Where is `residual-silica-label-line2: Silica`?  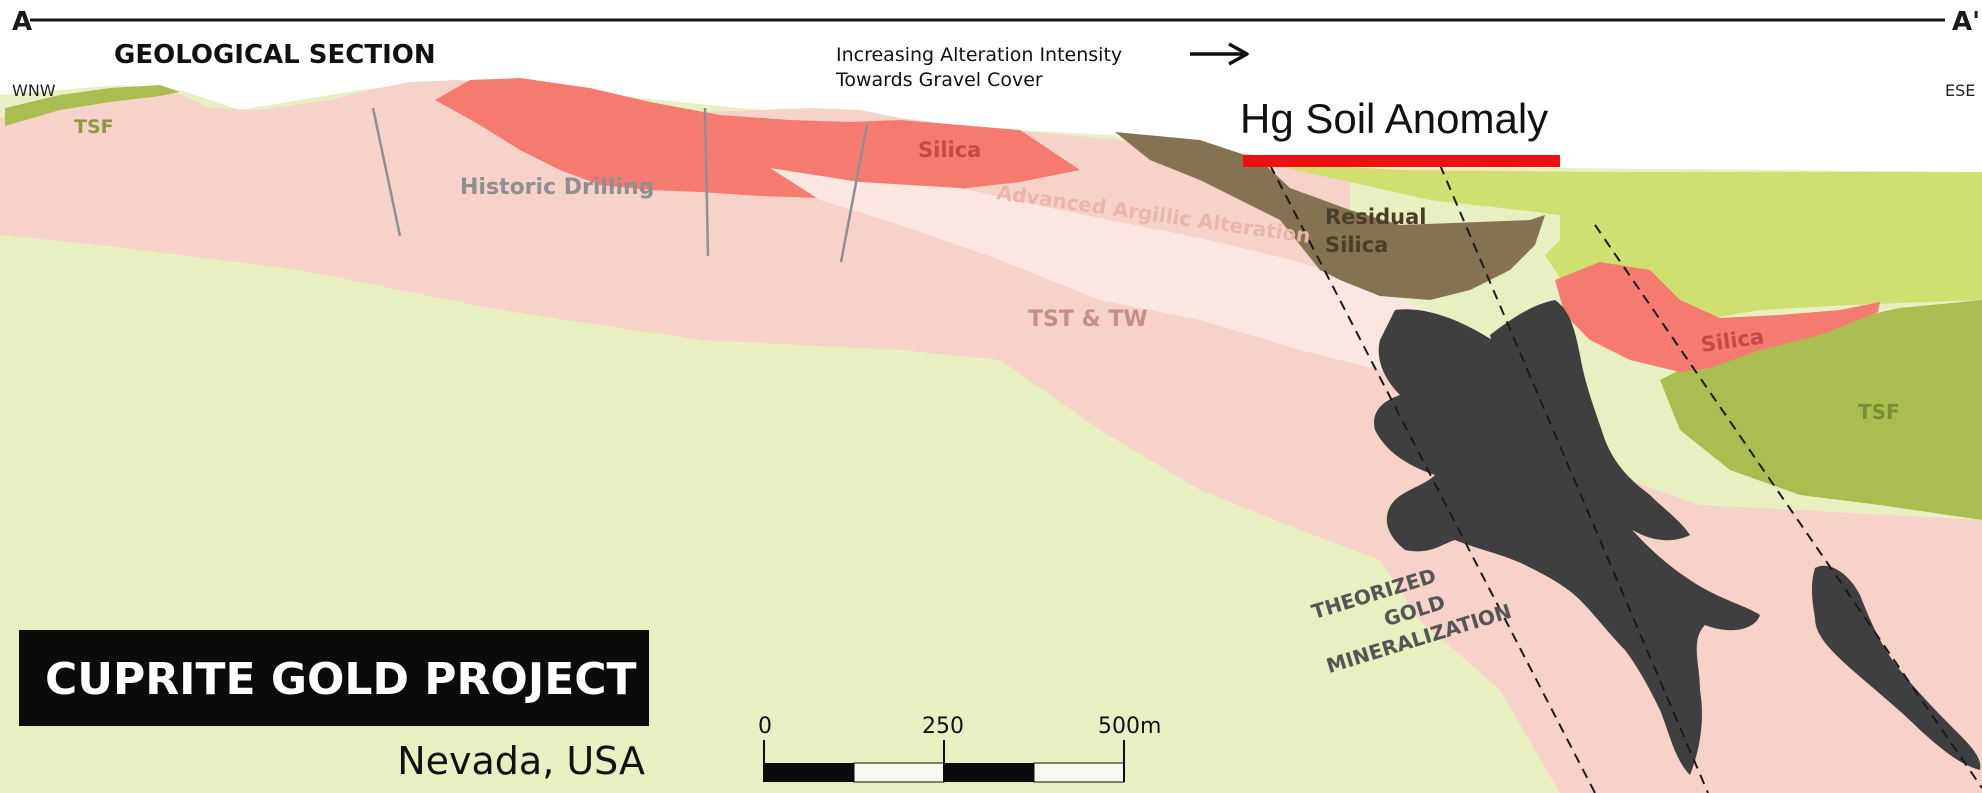
residual-silica-label-line2: Silica is located at coordinates (1356, 245).